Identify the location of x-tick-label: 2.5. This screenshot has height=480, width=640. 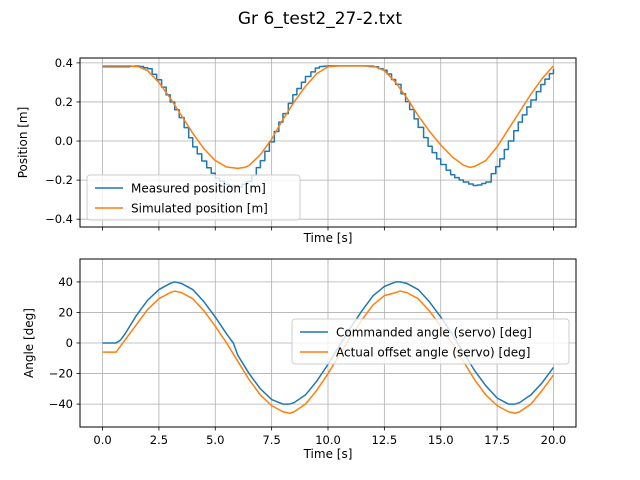
(159, 440).